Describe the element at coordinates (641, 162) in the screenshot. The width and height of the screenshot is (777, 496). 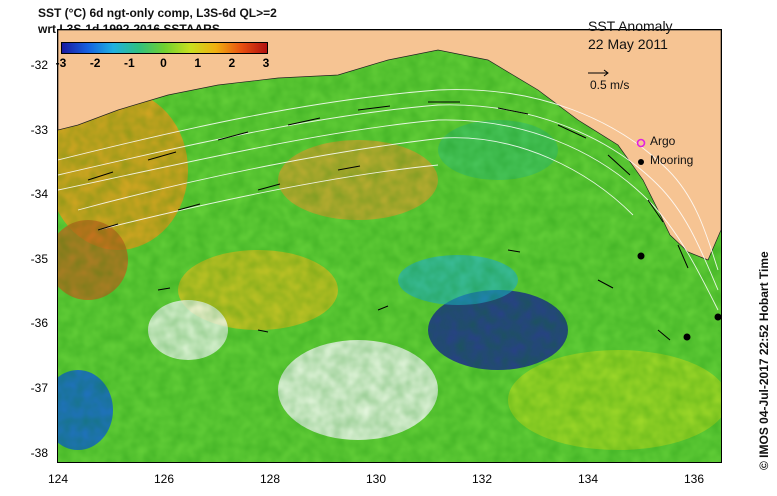
I see `mooring-legend-marker` at that location.